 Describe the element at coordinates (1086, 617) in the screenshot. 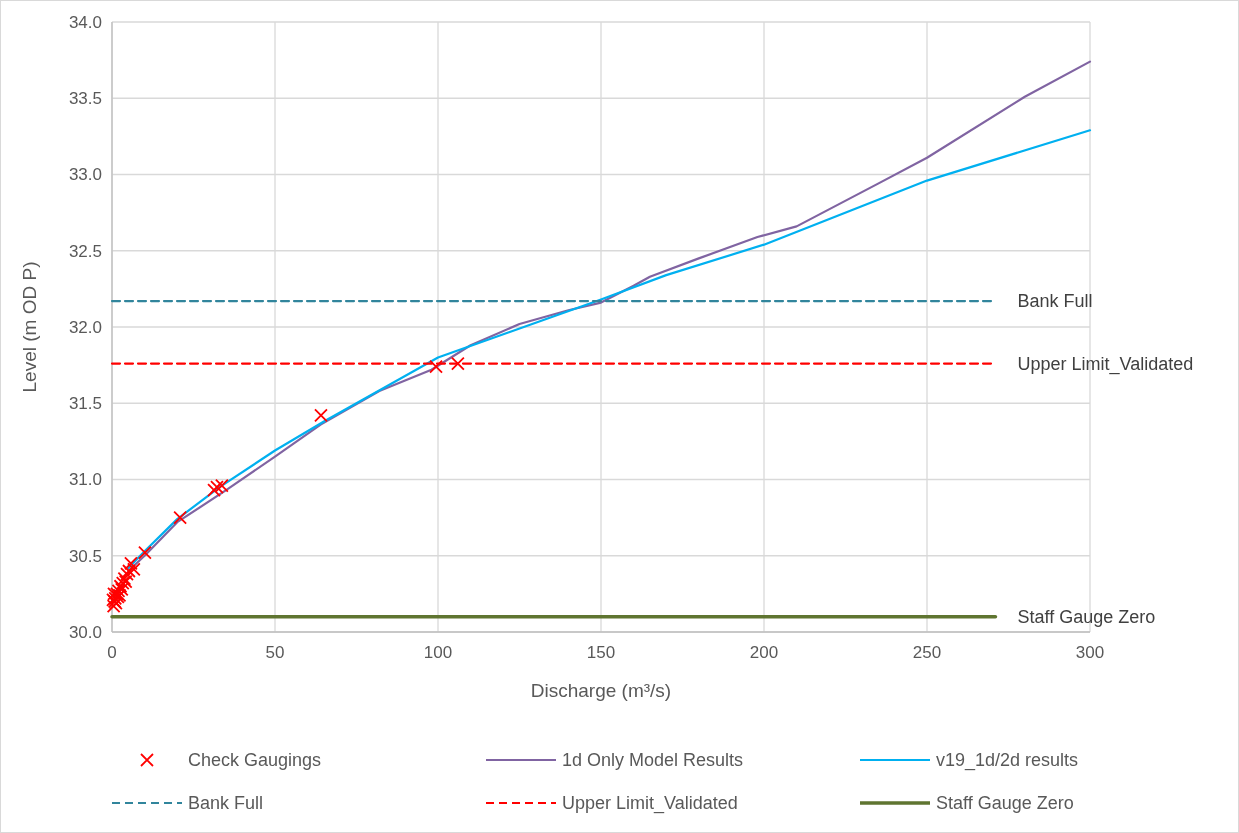

I see `text: Staff Gauge Zero` at that location.